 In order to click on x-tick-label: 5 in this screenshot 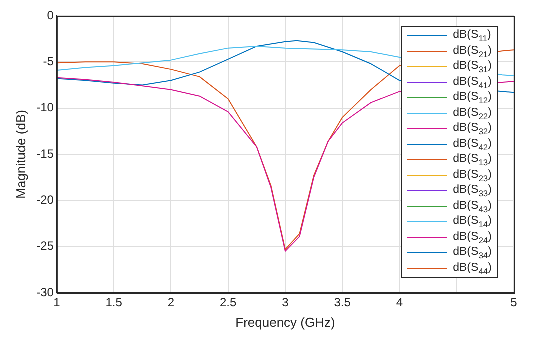, I will do `click(514, 303)`.